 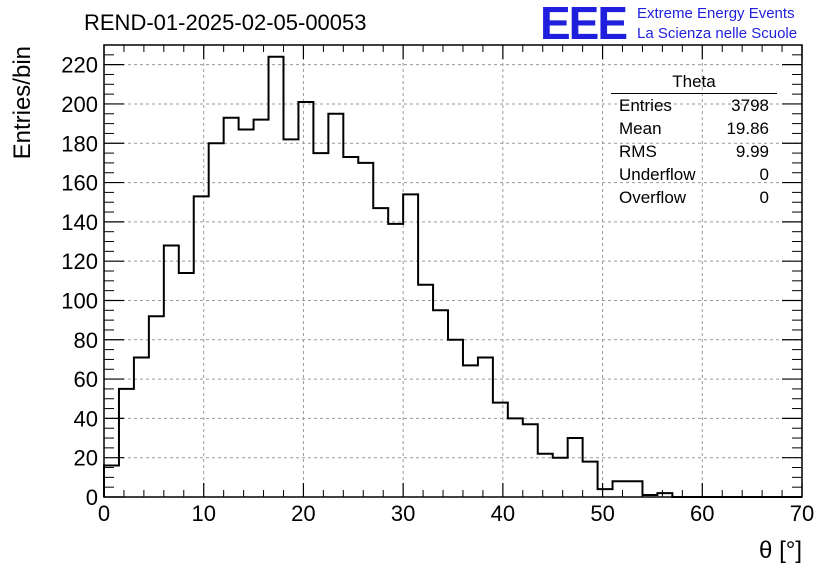 What do you see at coordinates (79, 143) in the screenshot?
I see `y-tick-label: 180` at bounding box center [79, 143].